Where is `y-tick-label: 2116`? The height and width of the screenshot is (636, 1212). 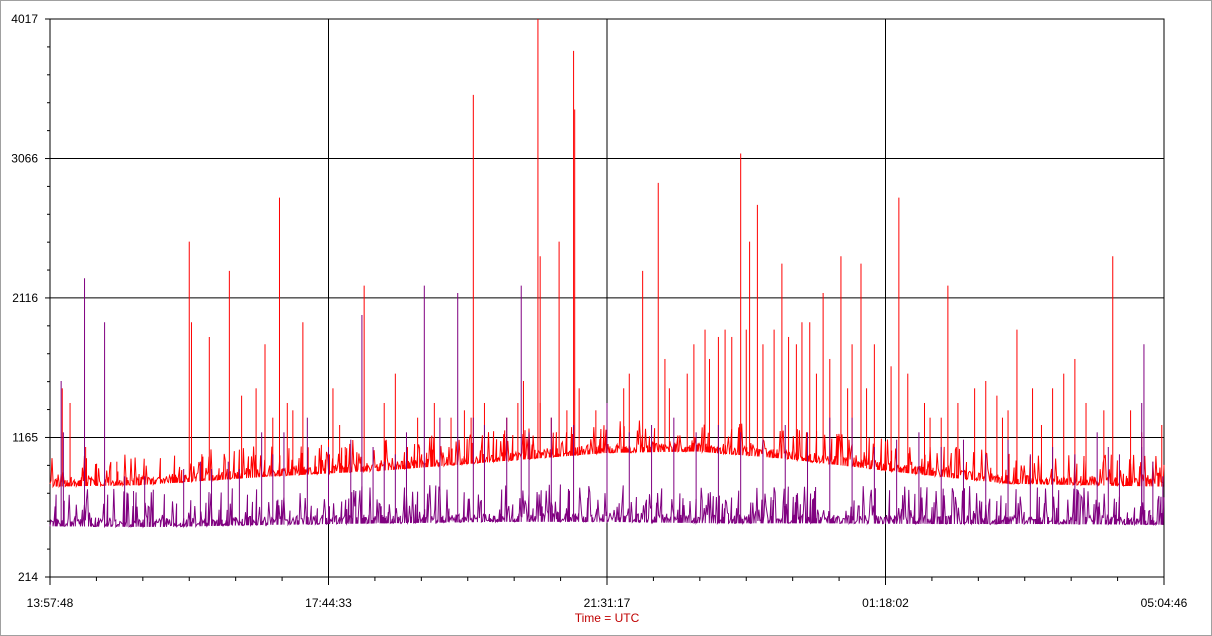 y-tick-label: 2116 is located at coordinates (25, 298).